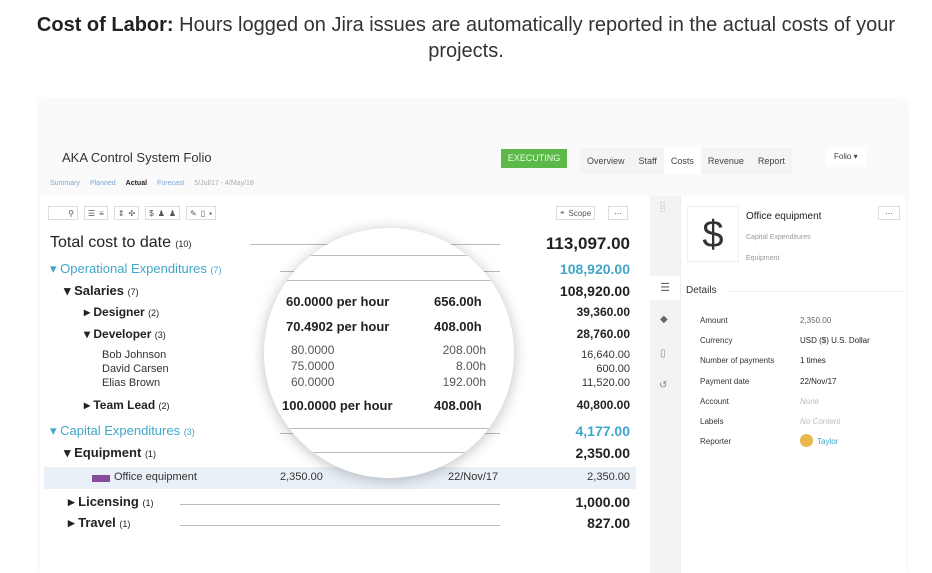 The width and height of the screenshot is (932, 573). Describe the element at coordinates (606, 161) in the screenshot. I see `tab-overview: Overview` at that location.